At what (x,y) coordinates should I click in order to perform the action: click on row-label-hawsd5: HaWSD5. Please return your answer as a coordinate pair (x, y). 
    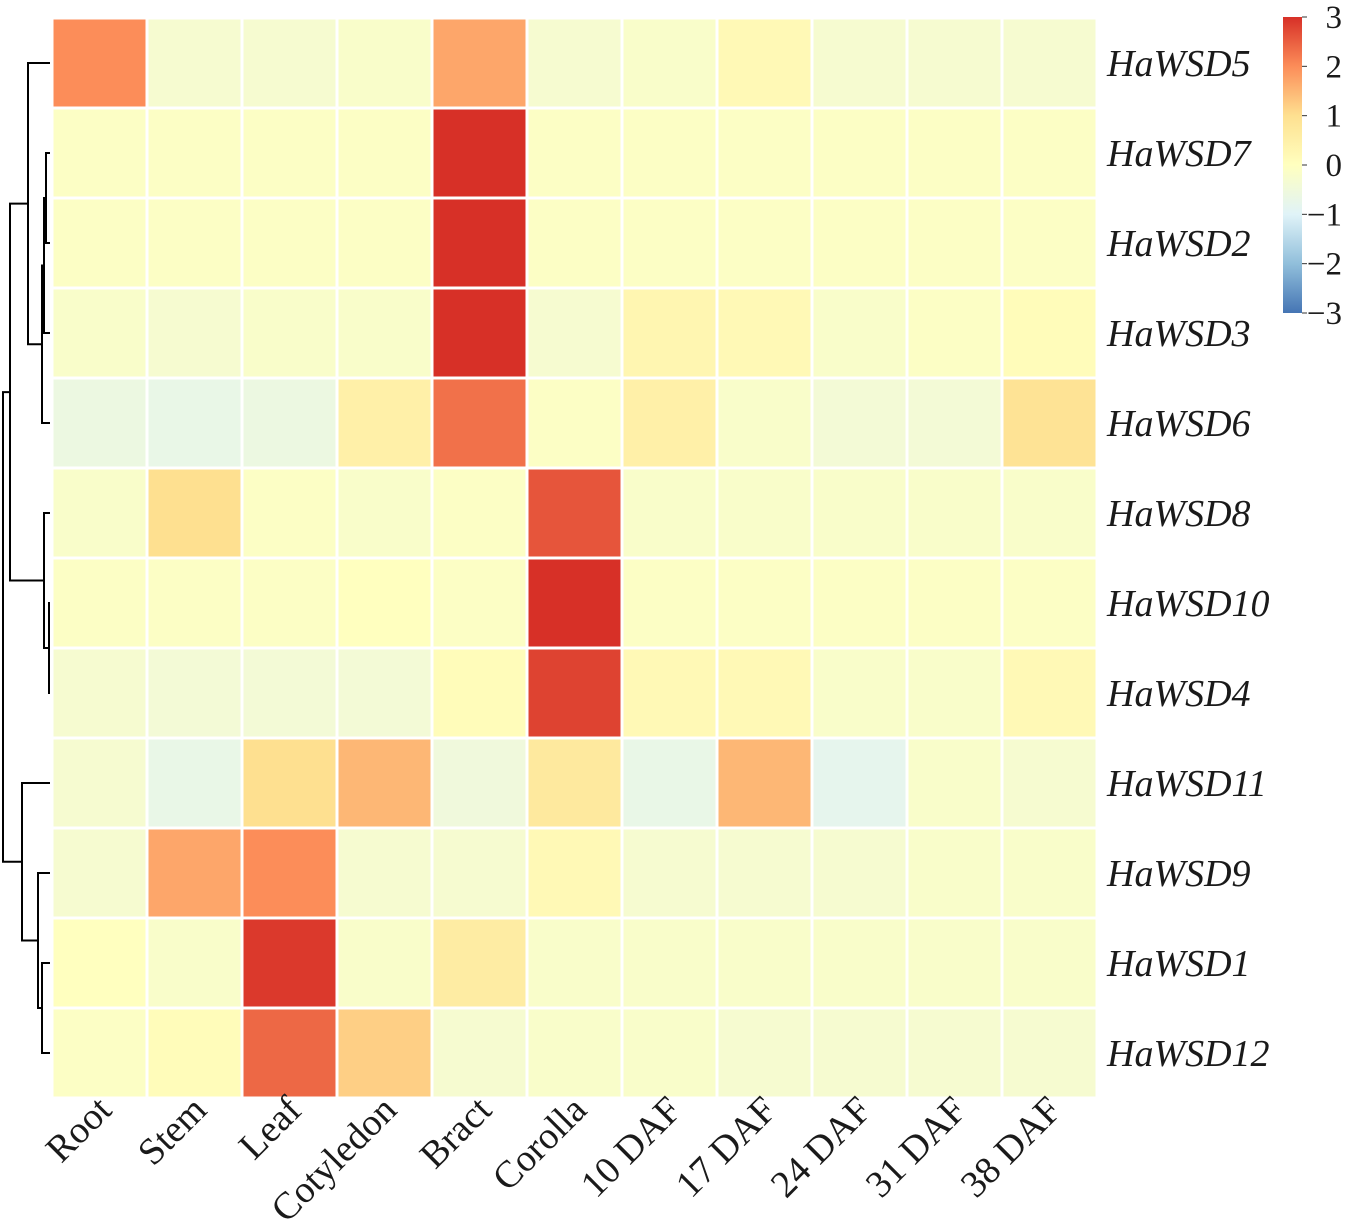
    Looking at the image, I should click on (1178, 64).